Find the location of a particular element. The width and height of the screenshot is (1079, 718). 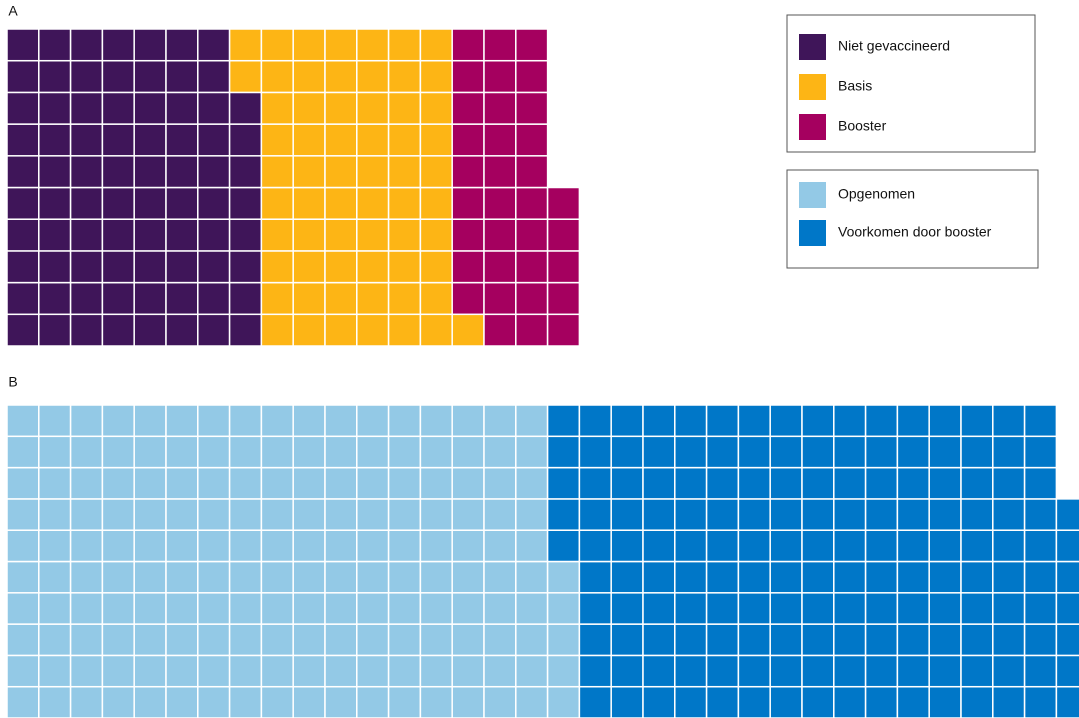

legend-swatch is located at coordinates (812, 87).